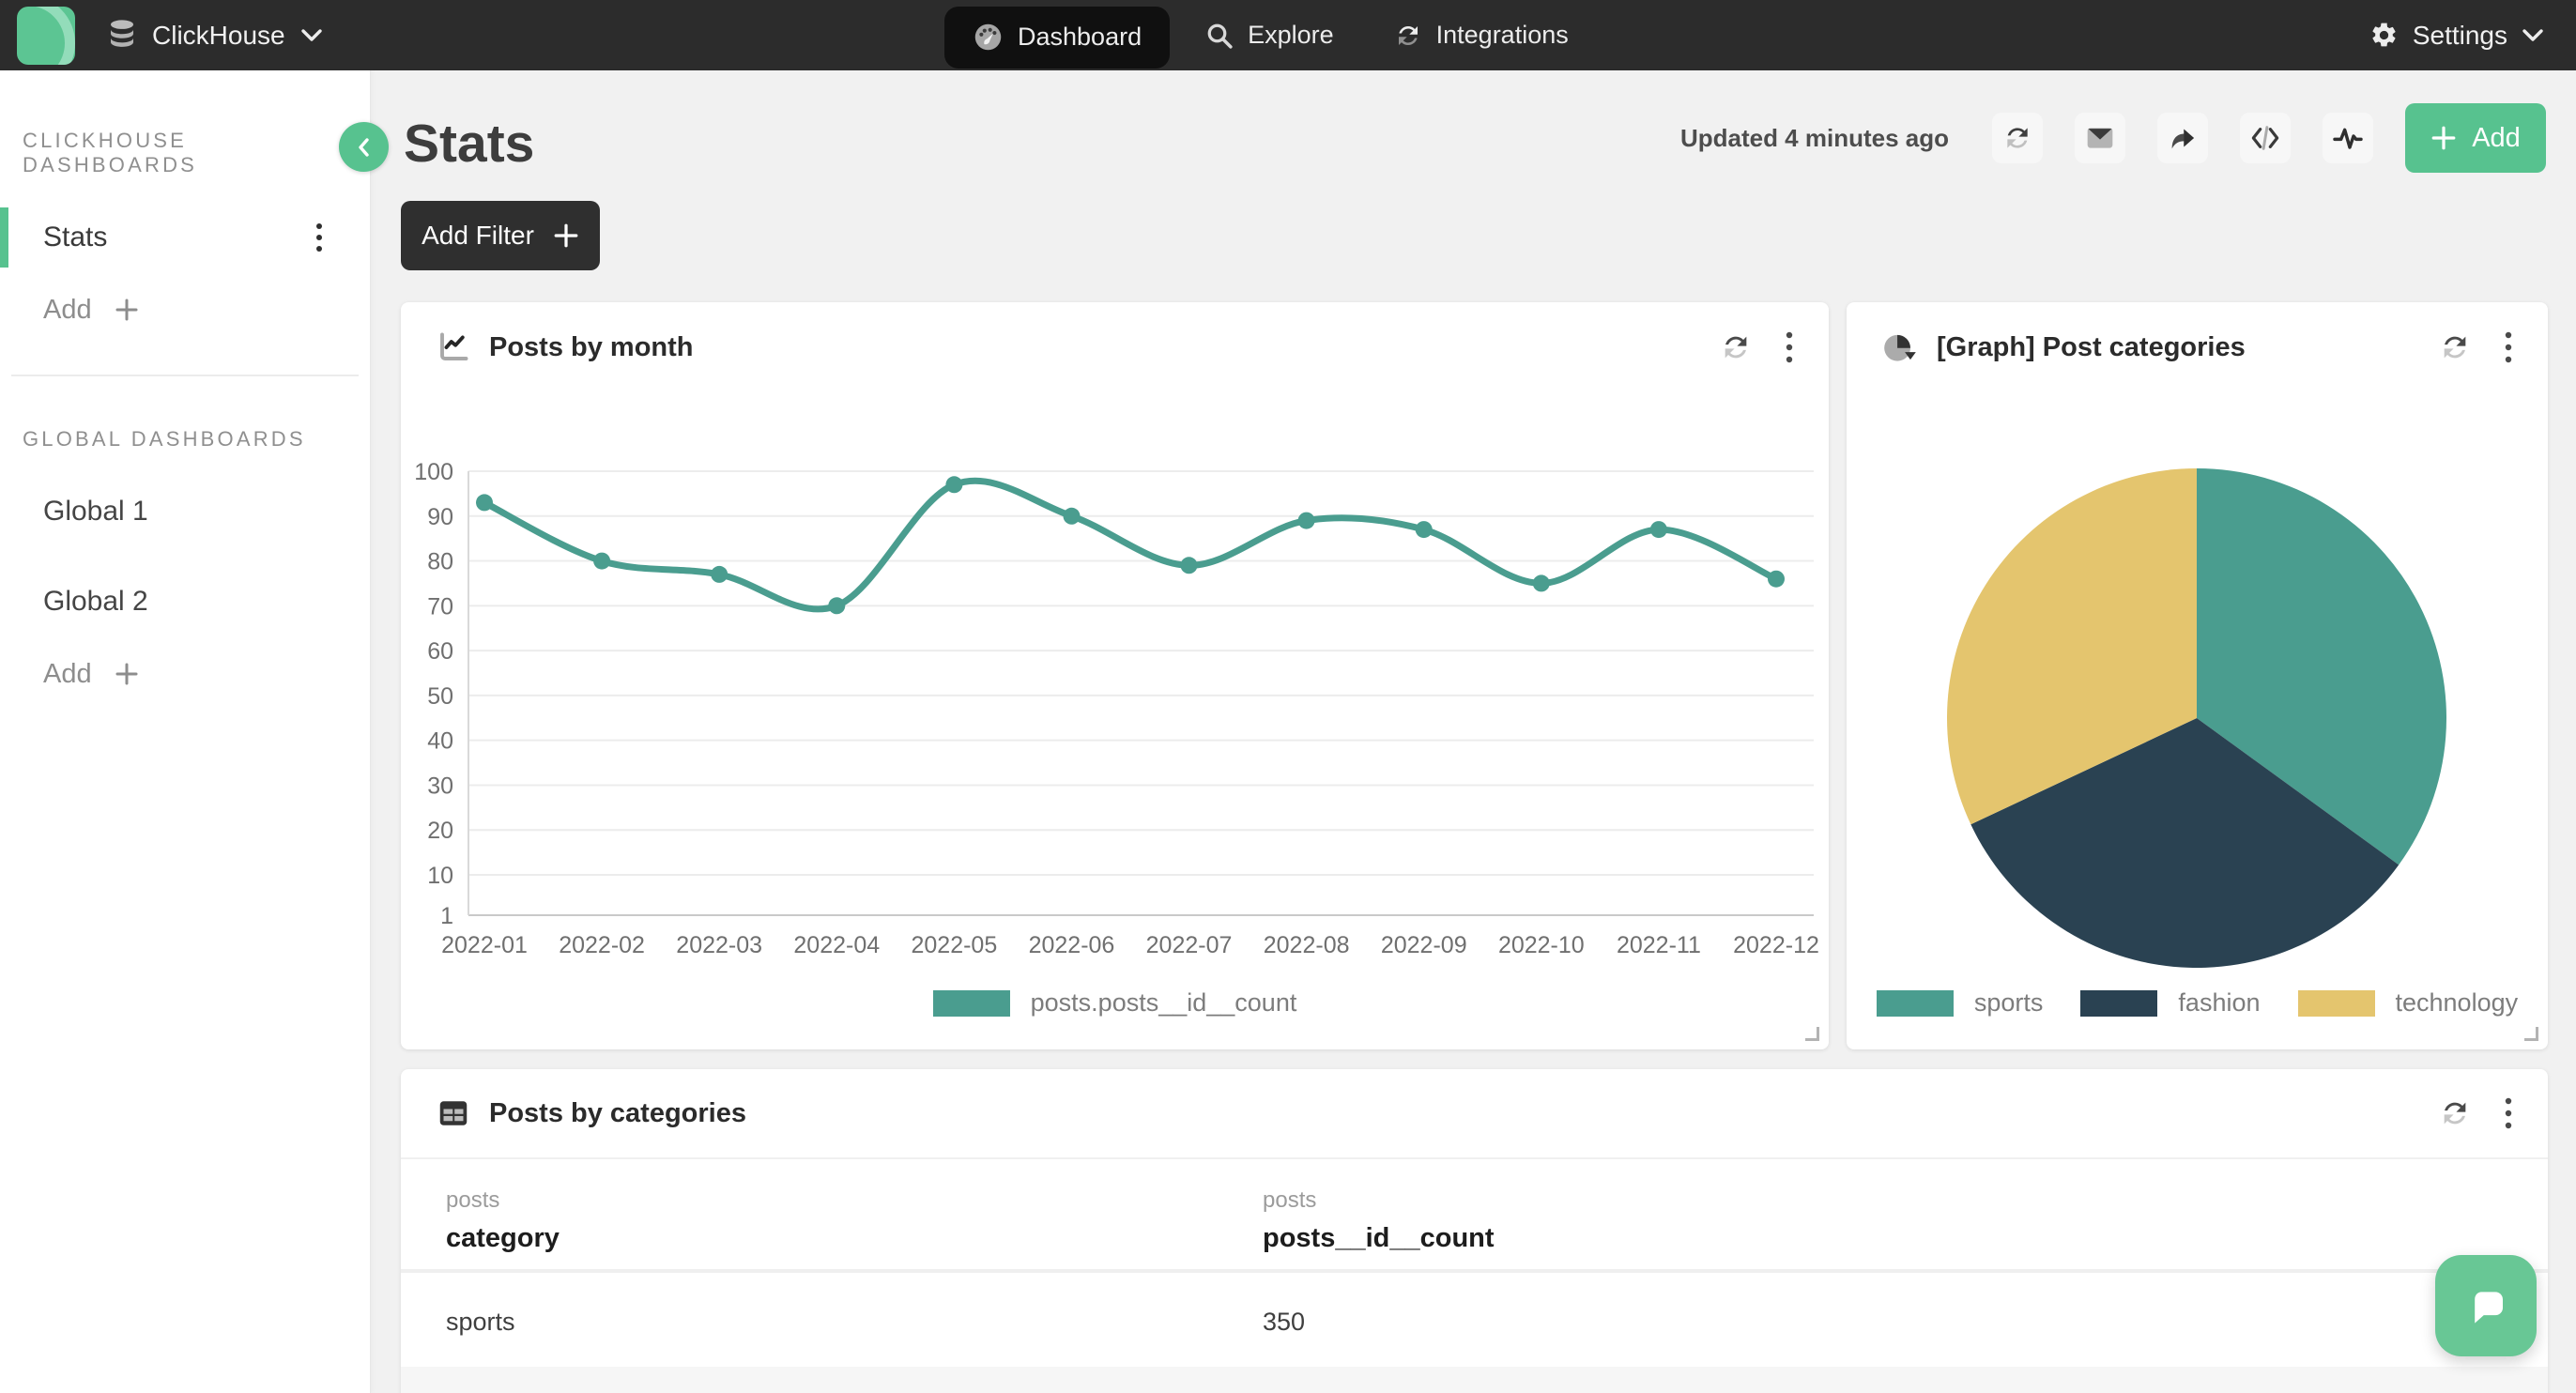 This screenshot has height=1393, width=2576. I want to click on line-chart-legend-swatch, so click(971, 1003).